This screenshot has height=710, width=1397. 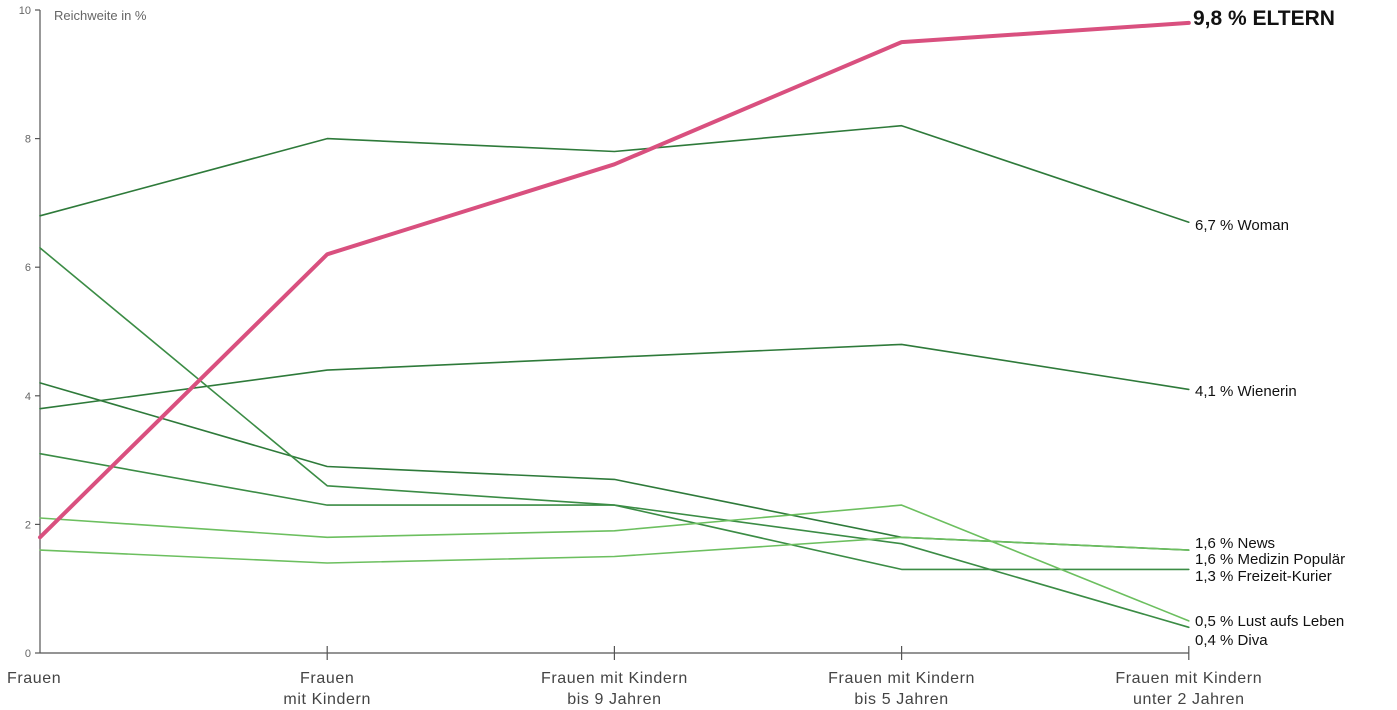 What do you see at coordinates (100, 15) in the screenshot?
I see `y-axis-label: Reichweite in %` at bounding box center [100, 15].